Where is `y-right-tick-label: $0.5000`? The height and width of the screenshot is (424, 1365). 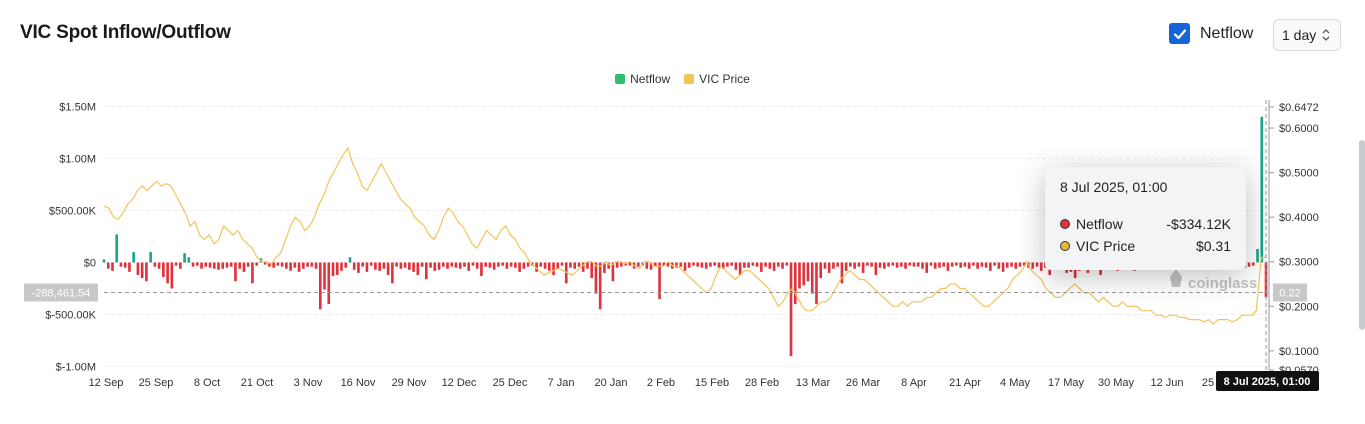
y-right-tick-label: $0.5000 is located at coordinates (1299, 174).